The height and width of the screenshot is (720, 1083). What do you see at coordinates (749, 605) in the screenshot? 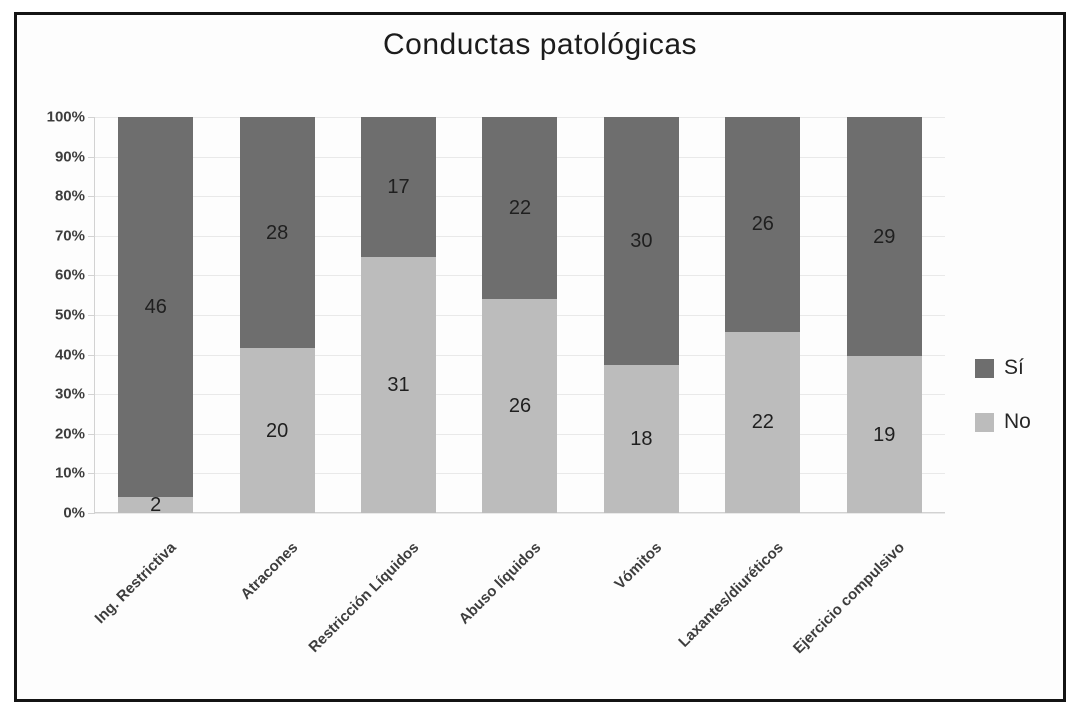
I see `x-category-slot: Laxantes/diuréticos` at bounding box center [749, 605].